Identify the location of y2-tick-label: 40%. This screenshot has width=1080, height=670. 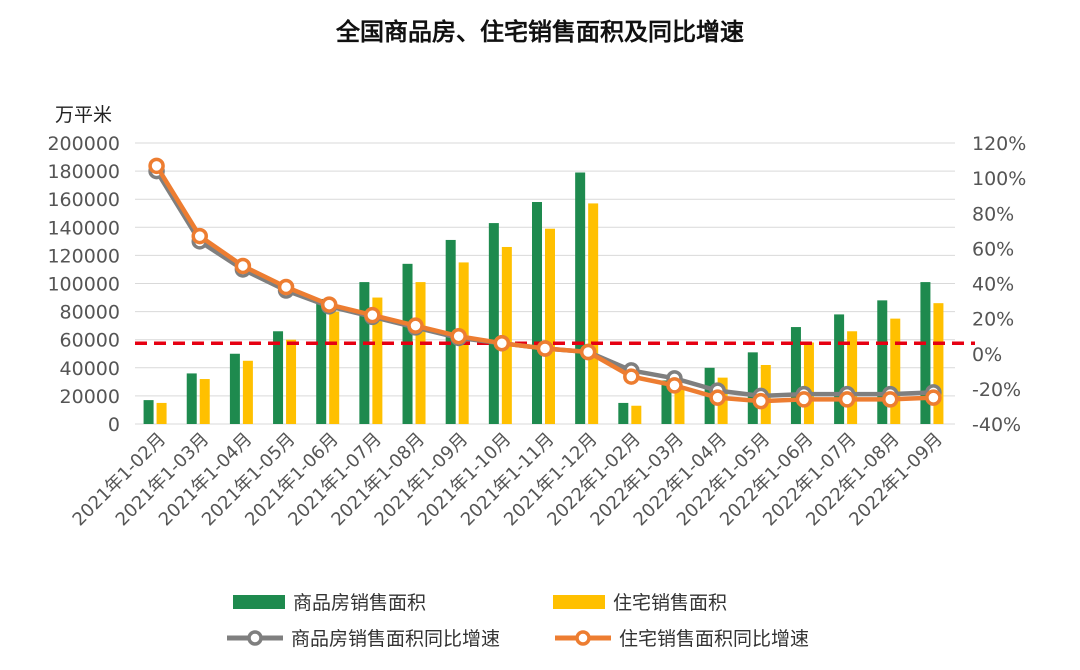
(993, 285).